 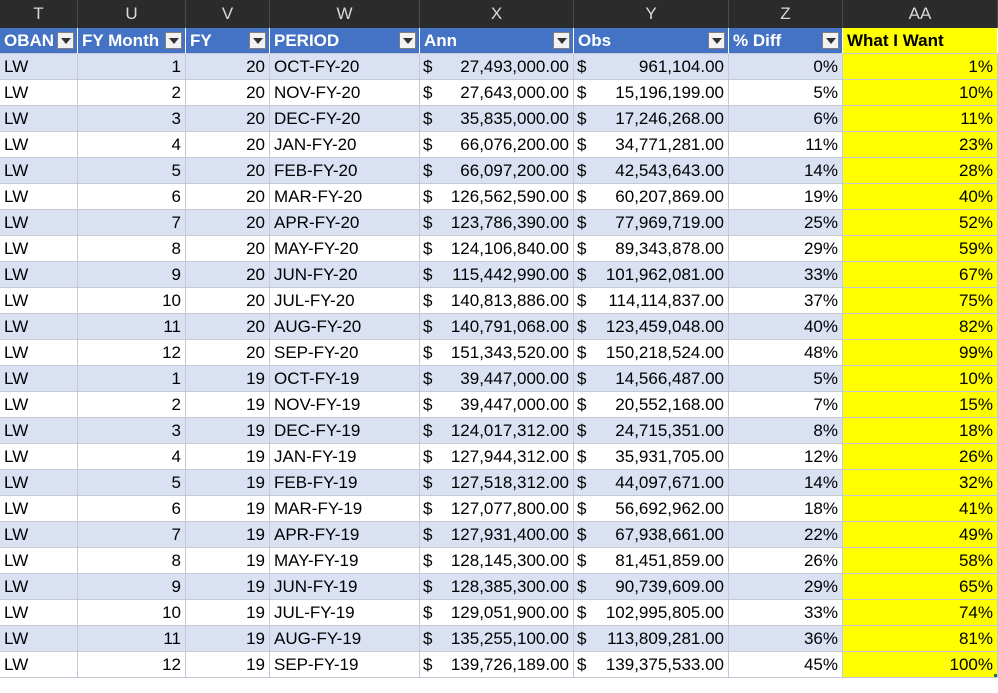 What do you see at coordinates (786, 119) in the screenshot?
I see `cell-pct-diff: 6%` at bounding box center [786, 119].